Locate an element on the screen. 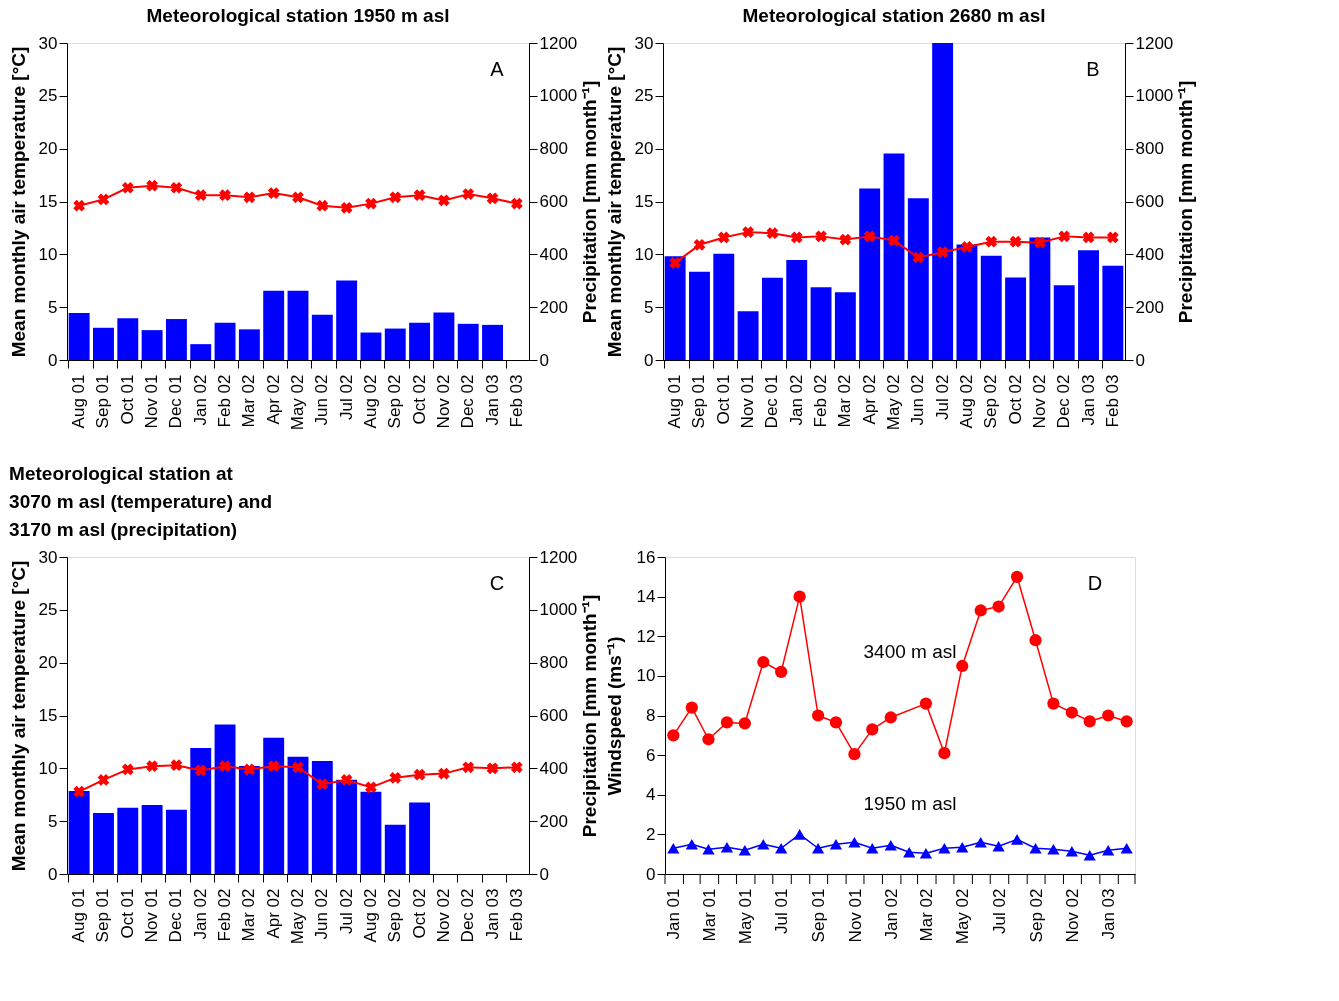 This screenshot has height=1001, width=1339. y-tick-label: 0 is located at coordinates (649, 360).